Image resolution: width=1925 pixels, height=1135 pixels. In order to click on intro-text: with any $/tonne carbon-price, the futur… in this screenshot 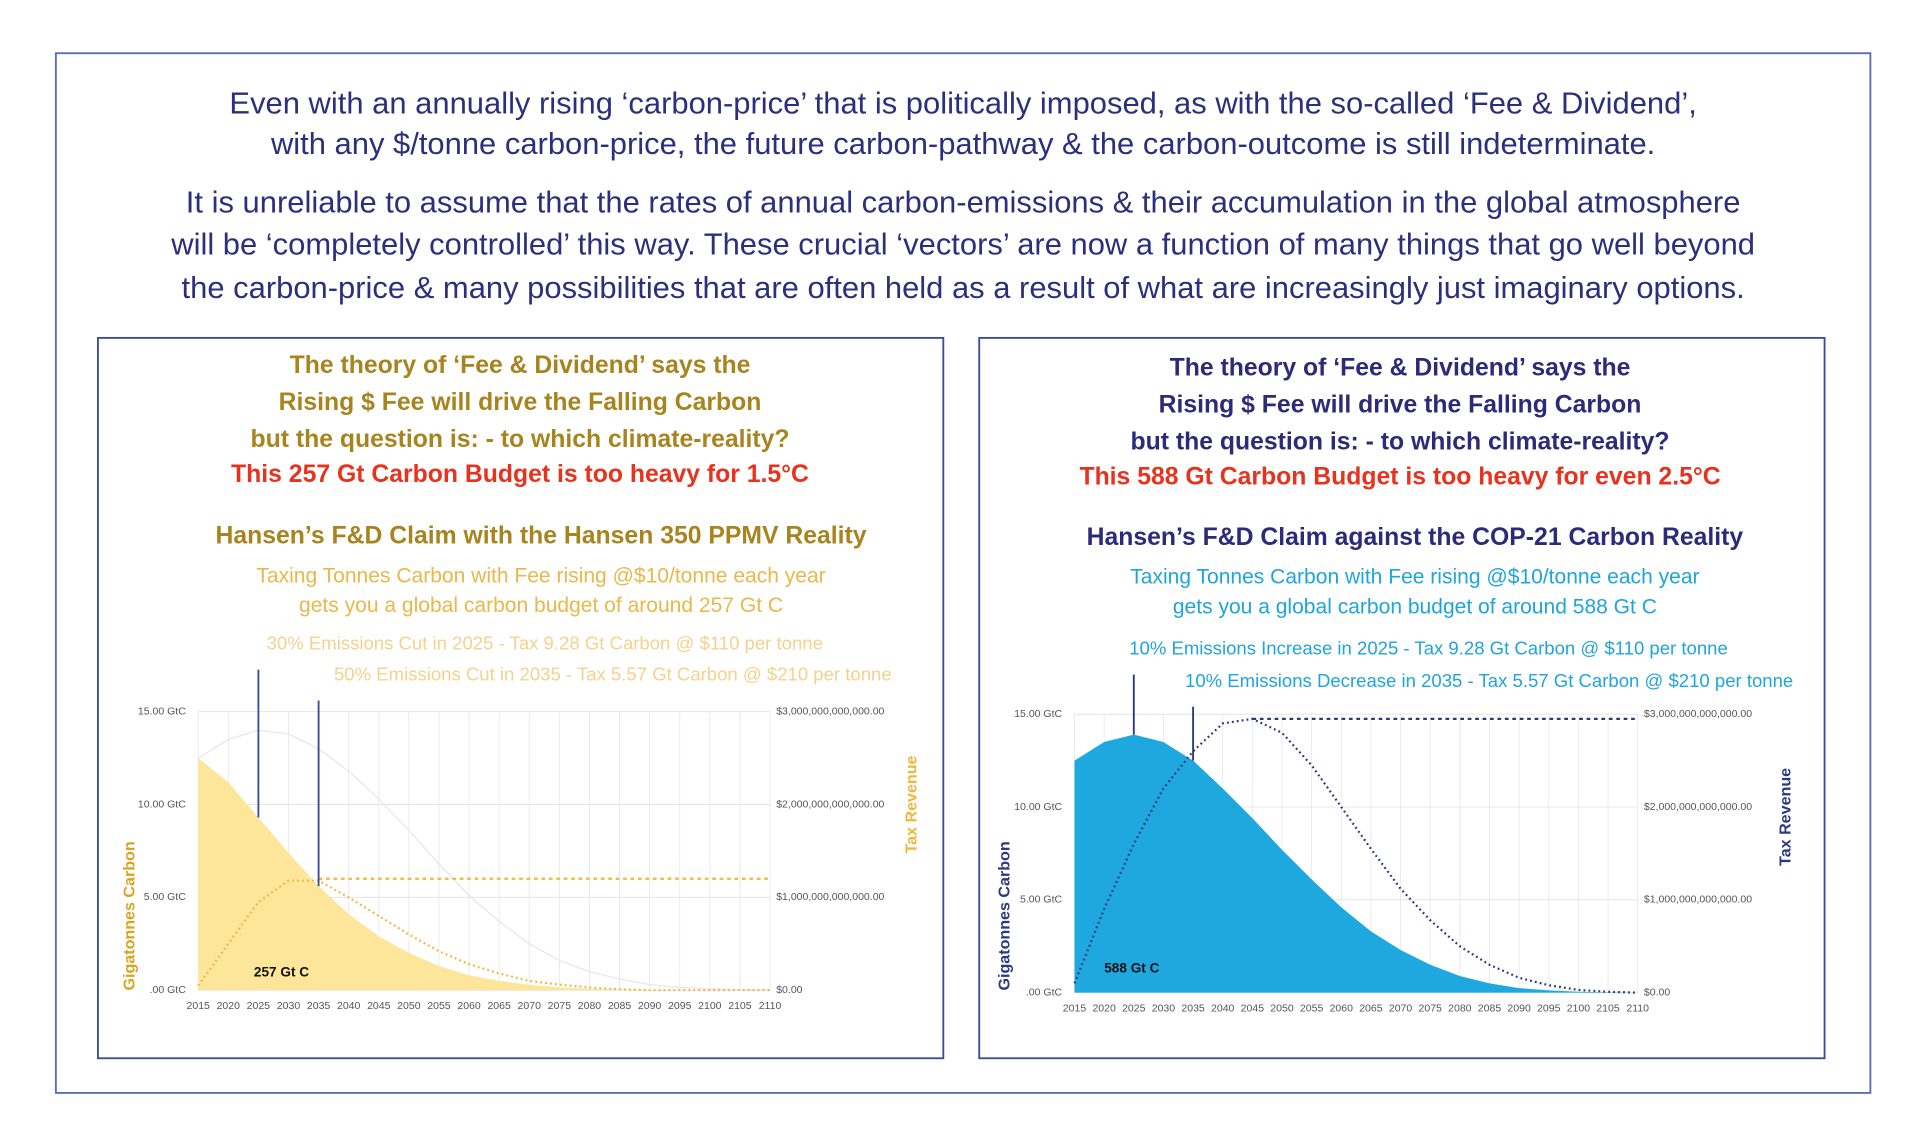, I will do `click(962, 143)`.